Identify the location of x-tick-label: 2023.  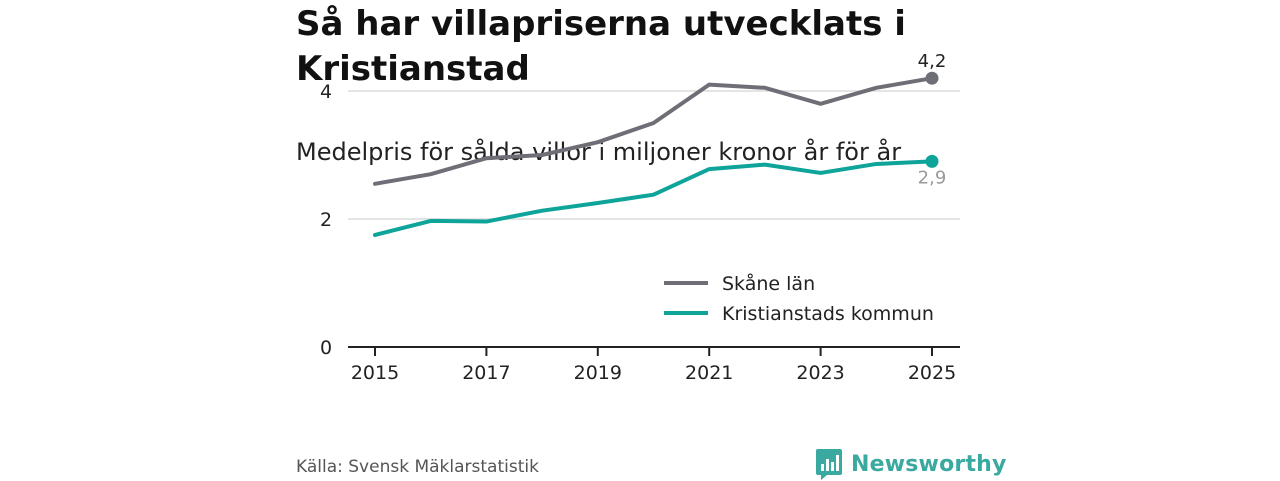
(820, 373).